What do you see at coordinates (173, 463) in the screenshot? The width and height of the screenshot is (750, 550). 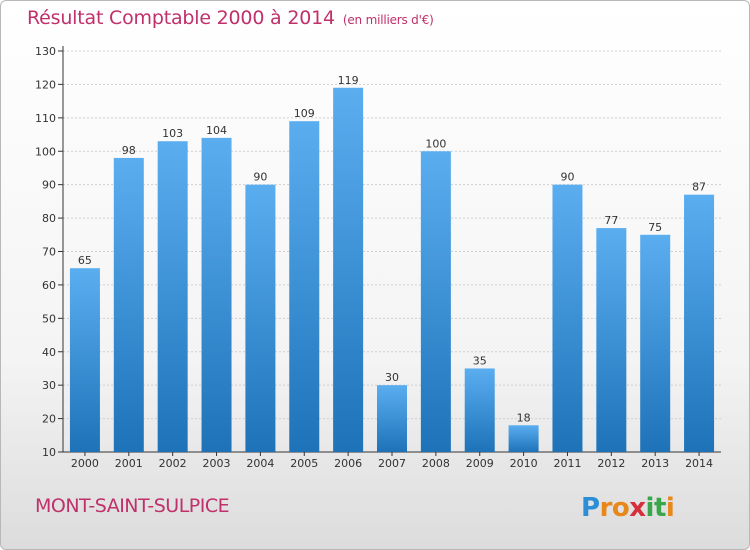 I see `x-tick-label: 2002` at bounding box center [173, 463].